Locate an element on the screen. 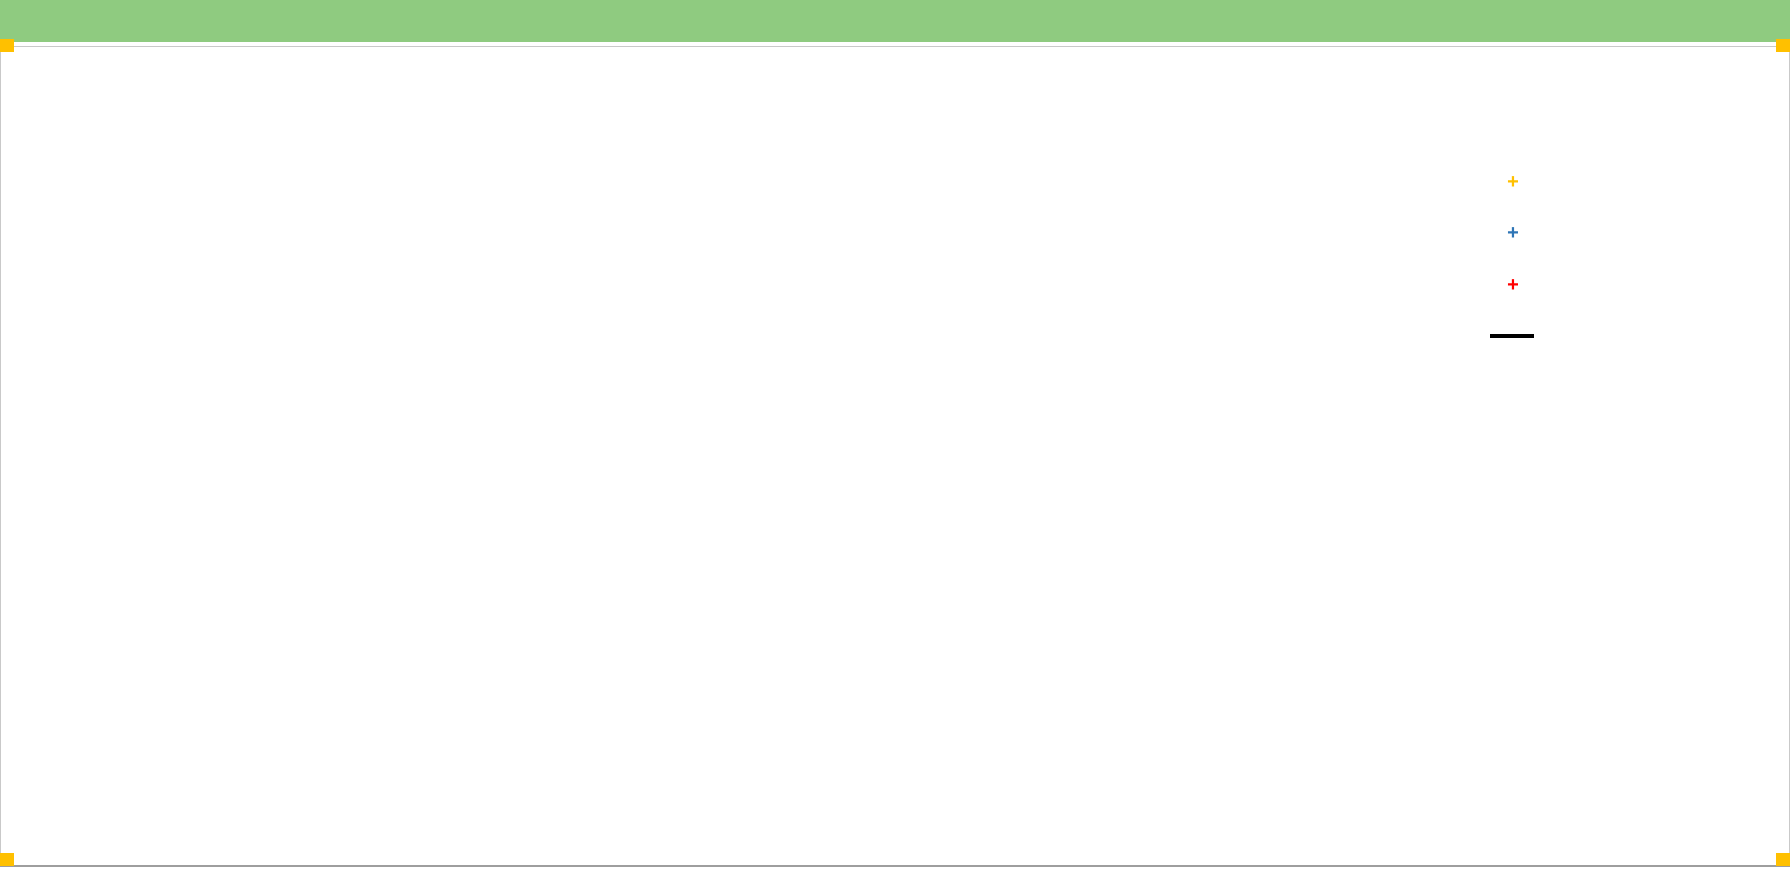 Image resolution: width=1790 pixels, height=886 pixels. header-bar is located at coordinates (895, 21).